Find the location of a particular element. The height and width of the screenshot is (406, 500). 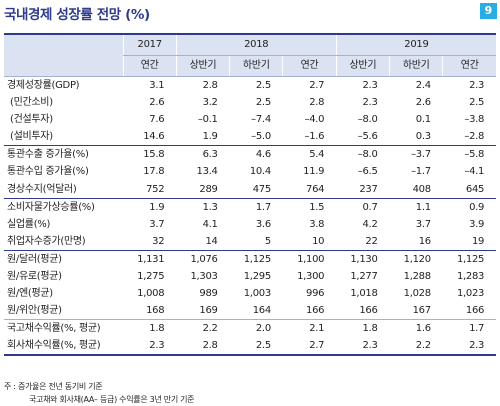

value-cell: 2.2 is located at coordinates (416, 347).